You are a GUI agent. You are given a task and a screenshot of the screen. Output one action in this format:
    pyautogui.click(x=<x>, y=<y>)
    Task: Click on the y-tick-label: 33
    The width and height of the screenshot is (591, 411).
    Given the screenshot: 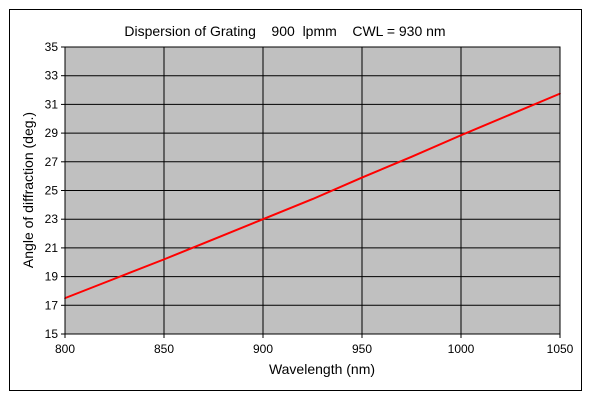 What is the action you would take?
    pyautogui.click(x=52, y=76)
    